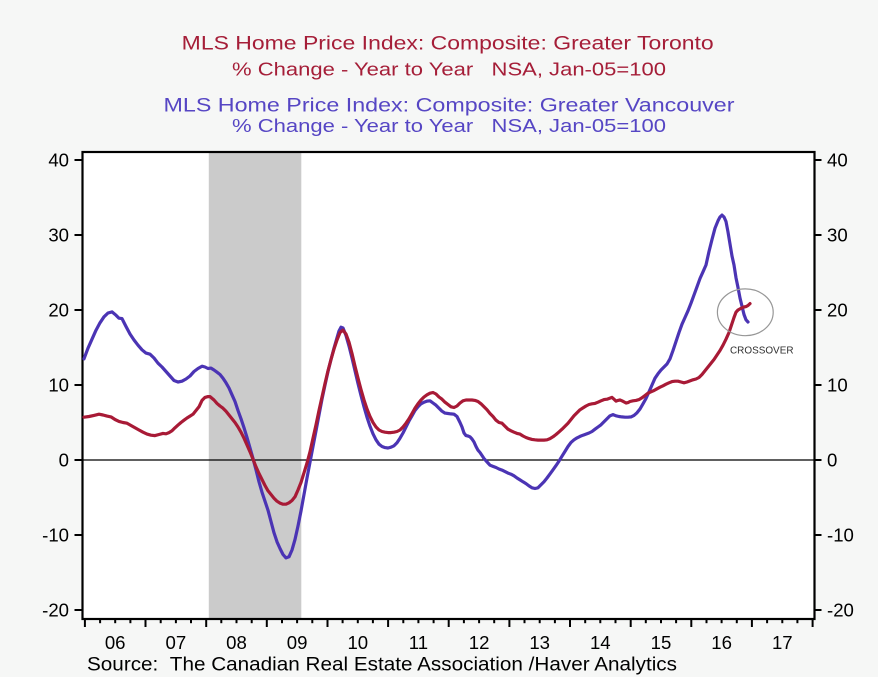  I want to click on svg-text: 12, so click(479, 642).